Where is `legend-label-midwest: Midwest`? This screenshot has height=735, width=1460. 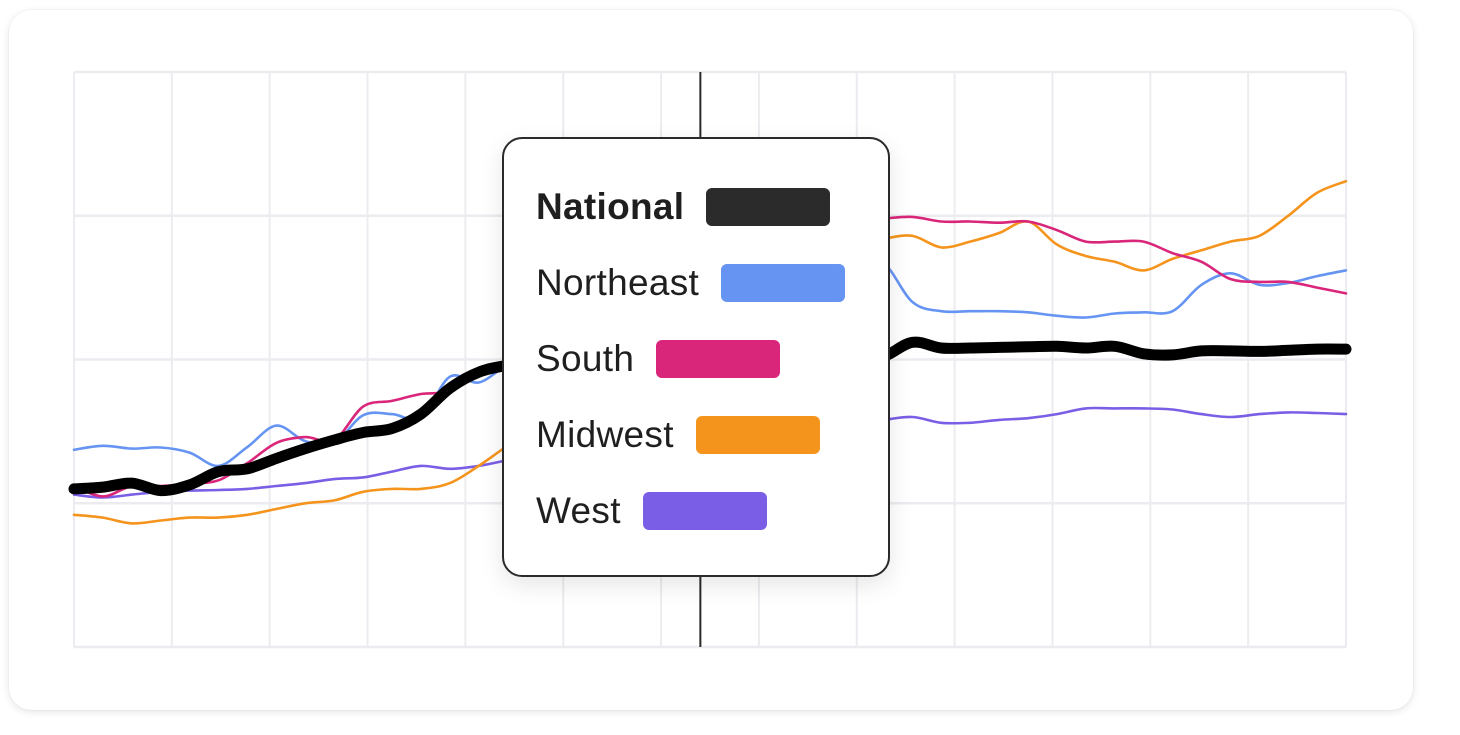
legend-label-midwest: Midwest is located at coordinates (605, 434).